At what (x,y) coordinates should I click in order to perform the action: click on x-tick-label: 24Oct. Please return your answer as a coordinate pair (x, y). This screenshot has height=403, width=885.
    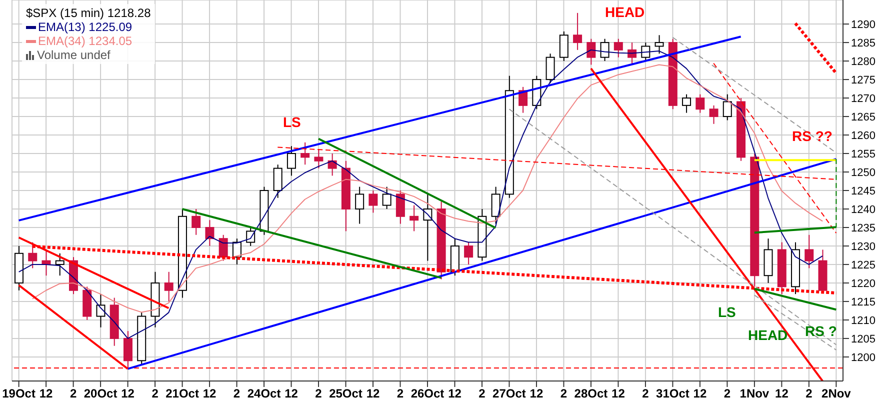
    Looking at the image, I should click on (264, 393).